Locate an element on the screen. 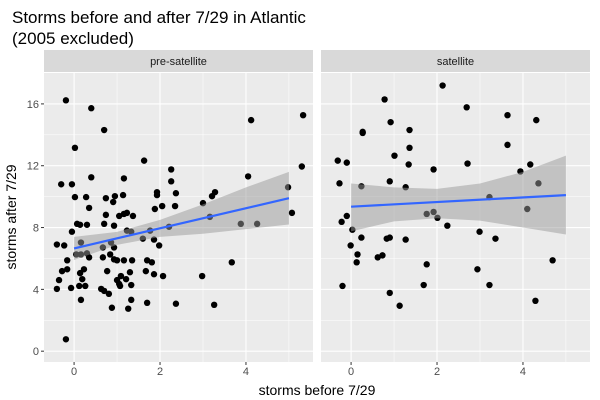  confidence-band is located at coordinates (181, 215).